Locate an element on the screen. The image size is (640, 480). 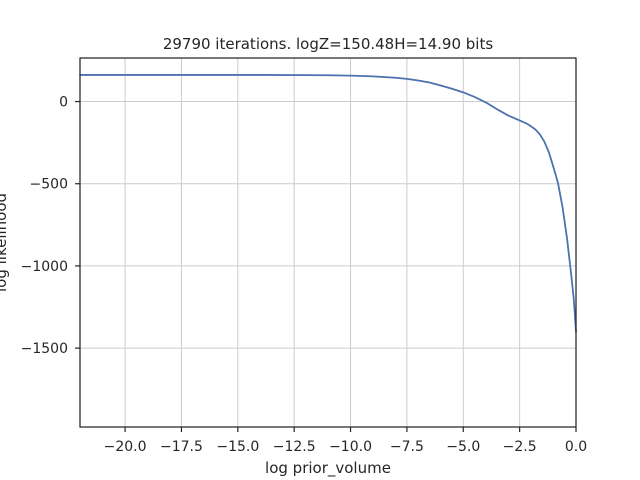
x-tick-label: −2.5 is located at coordinates (520, 447).